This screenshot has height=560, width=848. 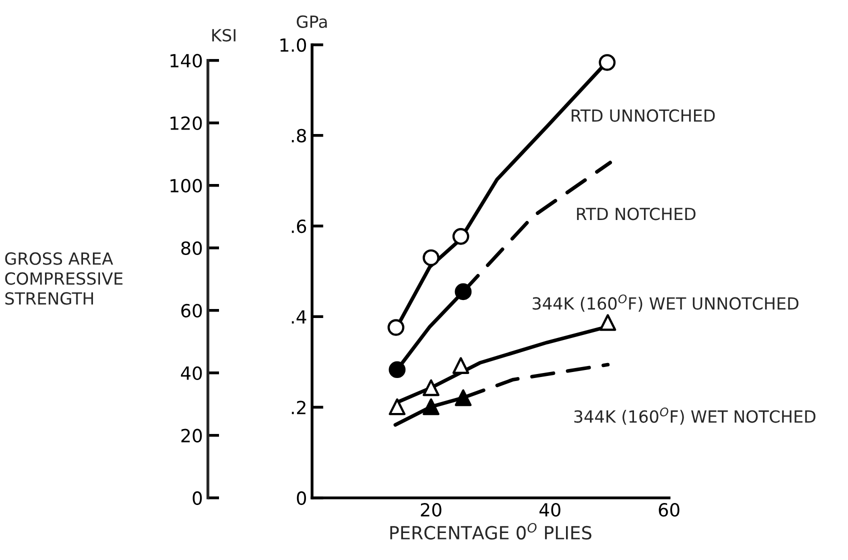 What do you see at coordinates (293, 45) in the screenshot?
I see `y-tick-label: 1.0` at bounding box center [293, 45].